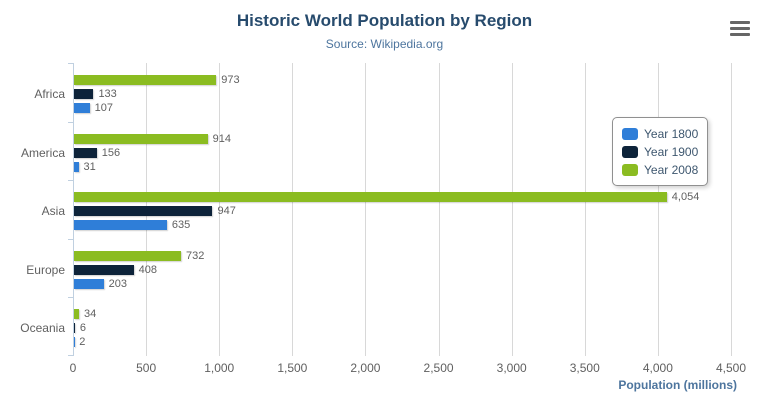 The image size is (769, 416). What do you see at coordinates (103, 108) in the screenshot?
I see `data-label: 107` at bounding box center [103, 108].